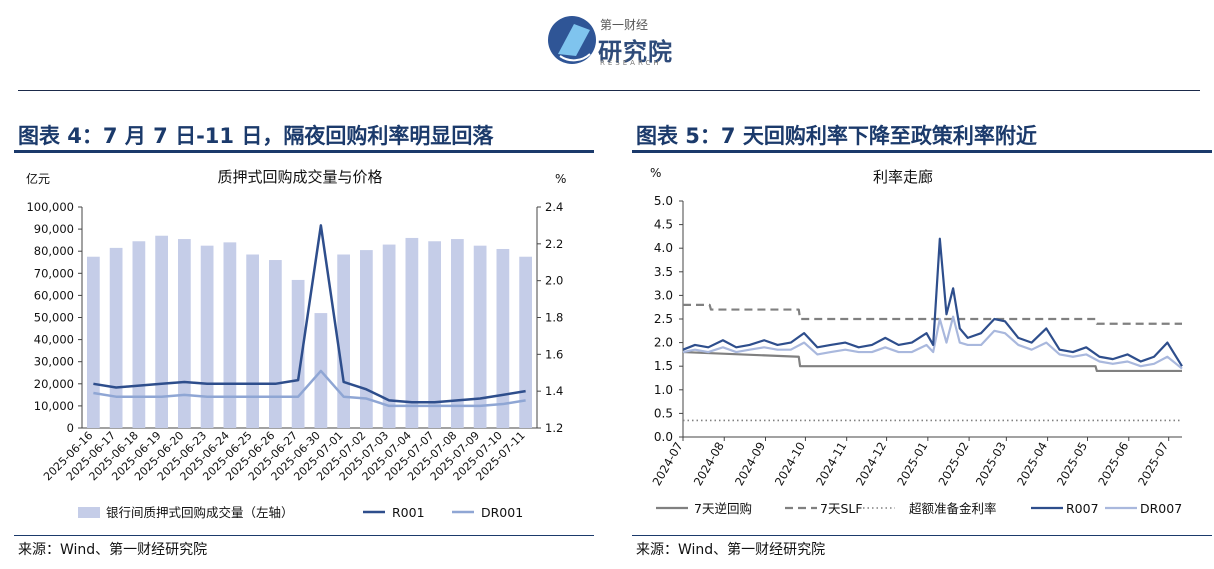 This screenshot has width=1214, height=569. Describe the element at coordinates (1072, 464) in the screenshot. I see `x-tick-label: 2025-05` at that location.